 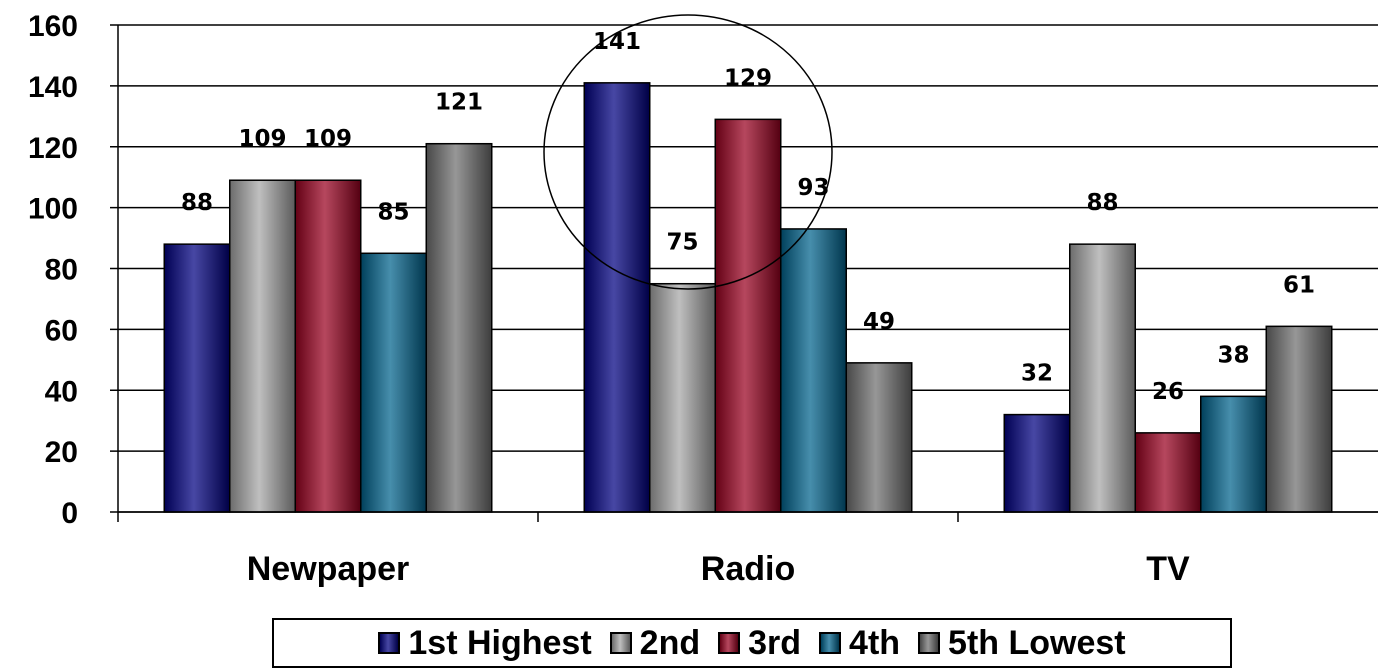 I want to click on x-category-label: Radio, so click(x=748, y=569).